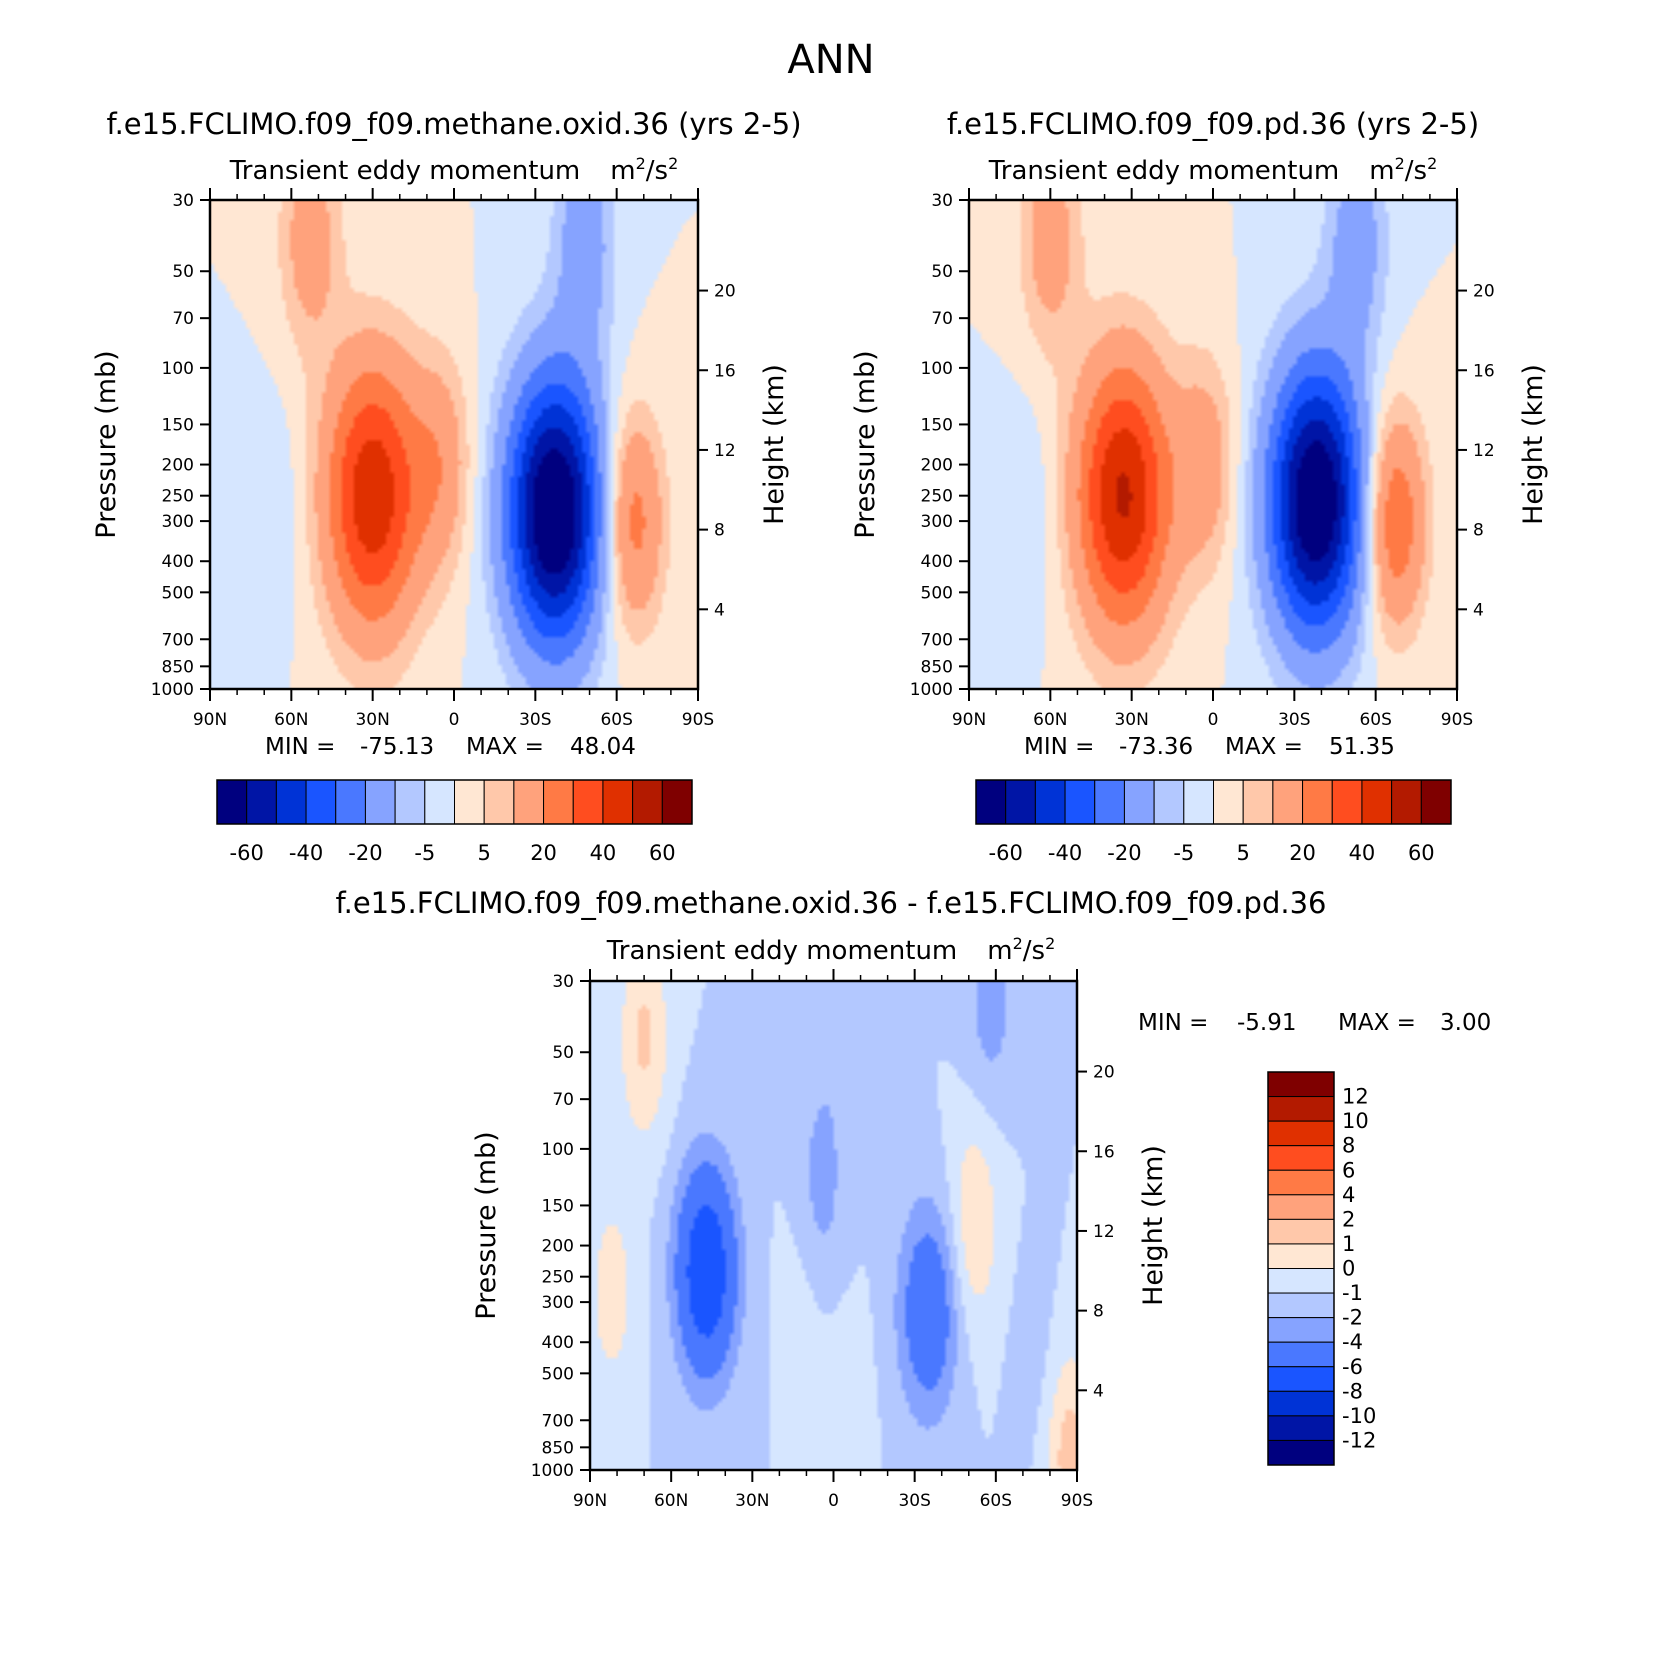  Describe the element at coordinates (1352, 1391) in the screenshot. I see `colorbar-label: -8` at that location.